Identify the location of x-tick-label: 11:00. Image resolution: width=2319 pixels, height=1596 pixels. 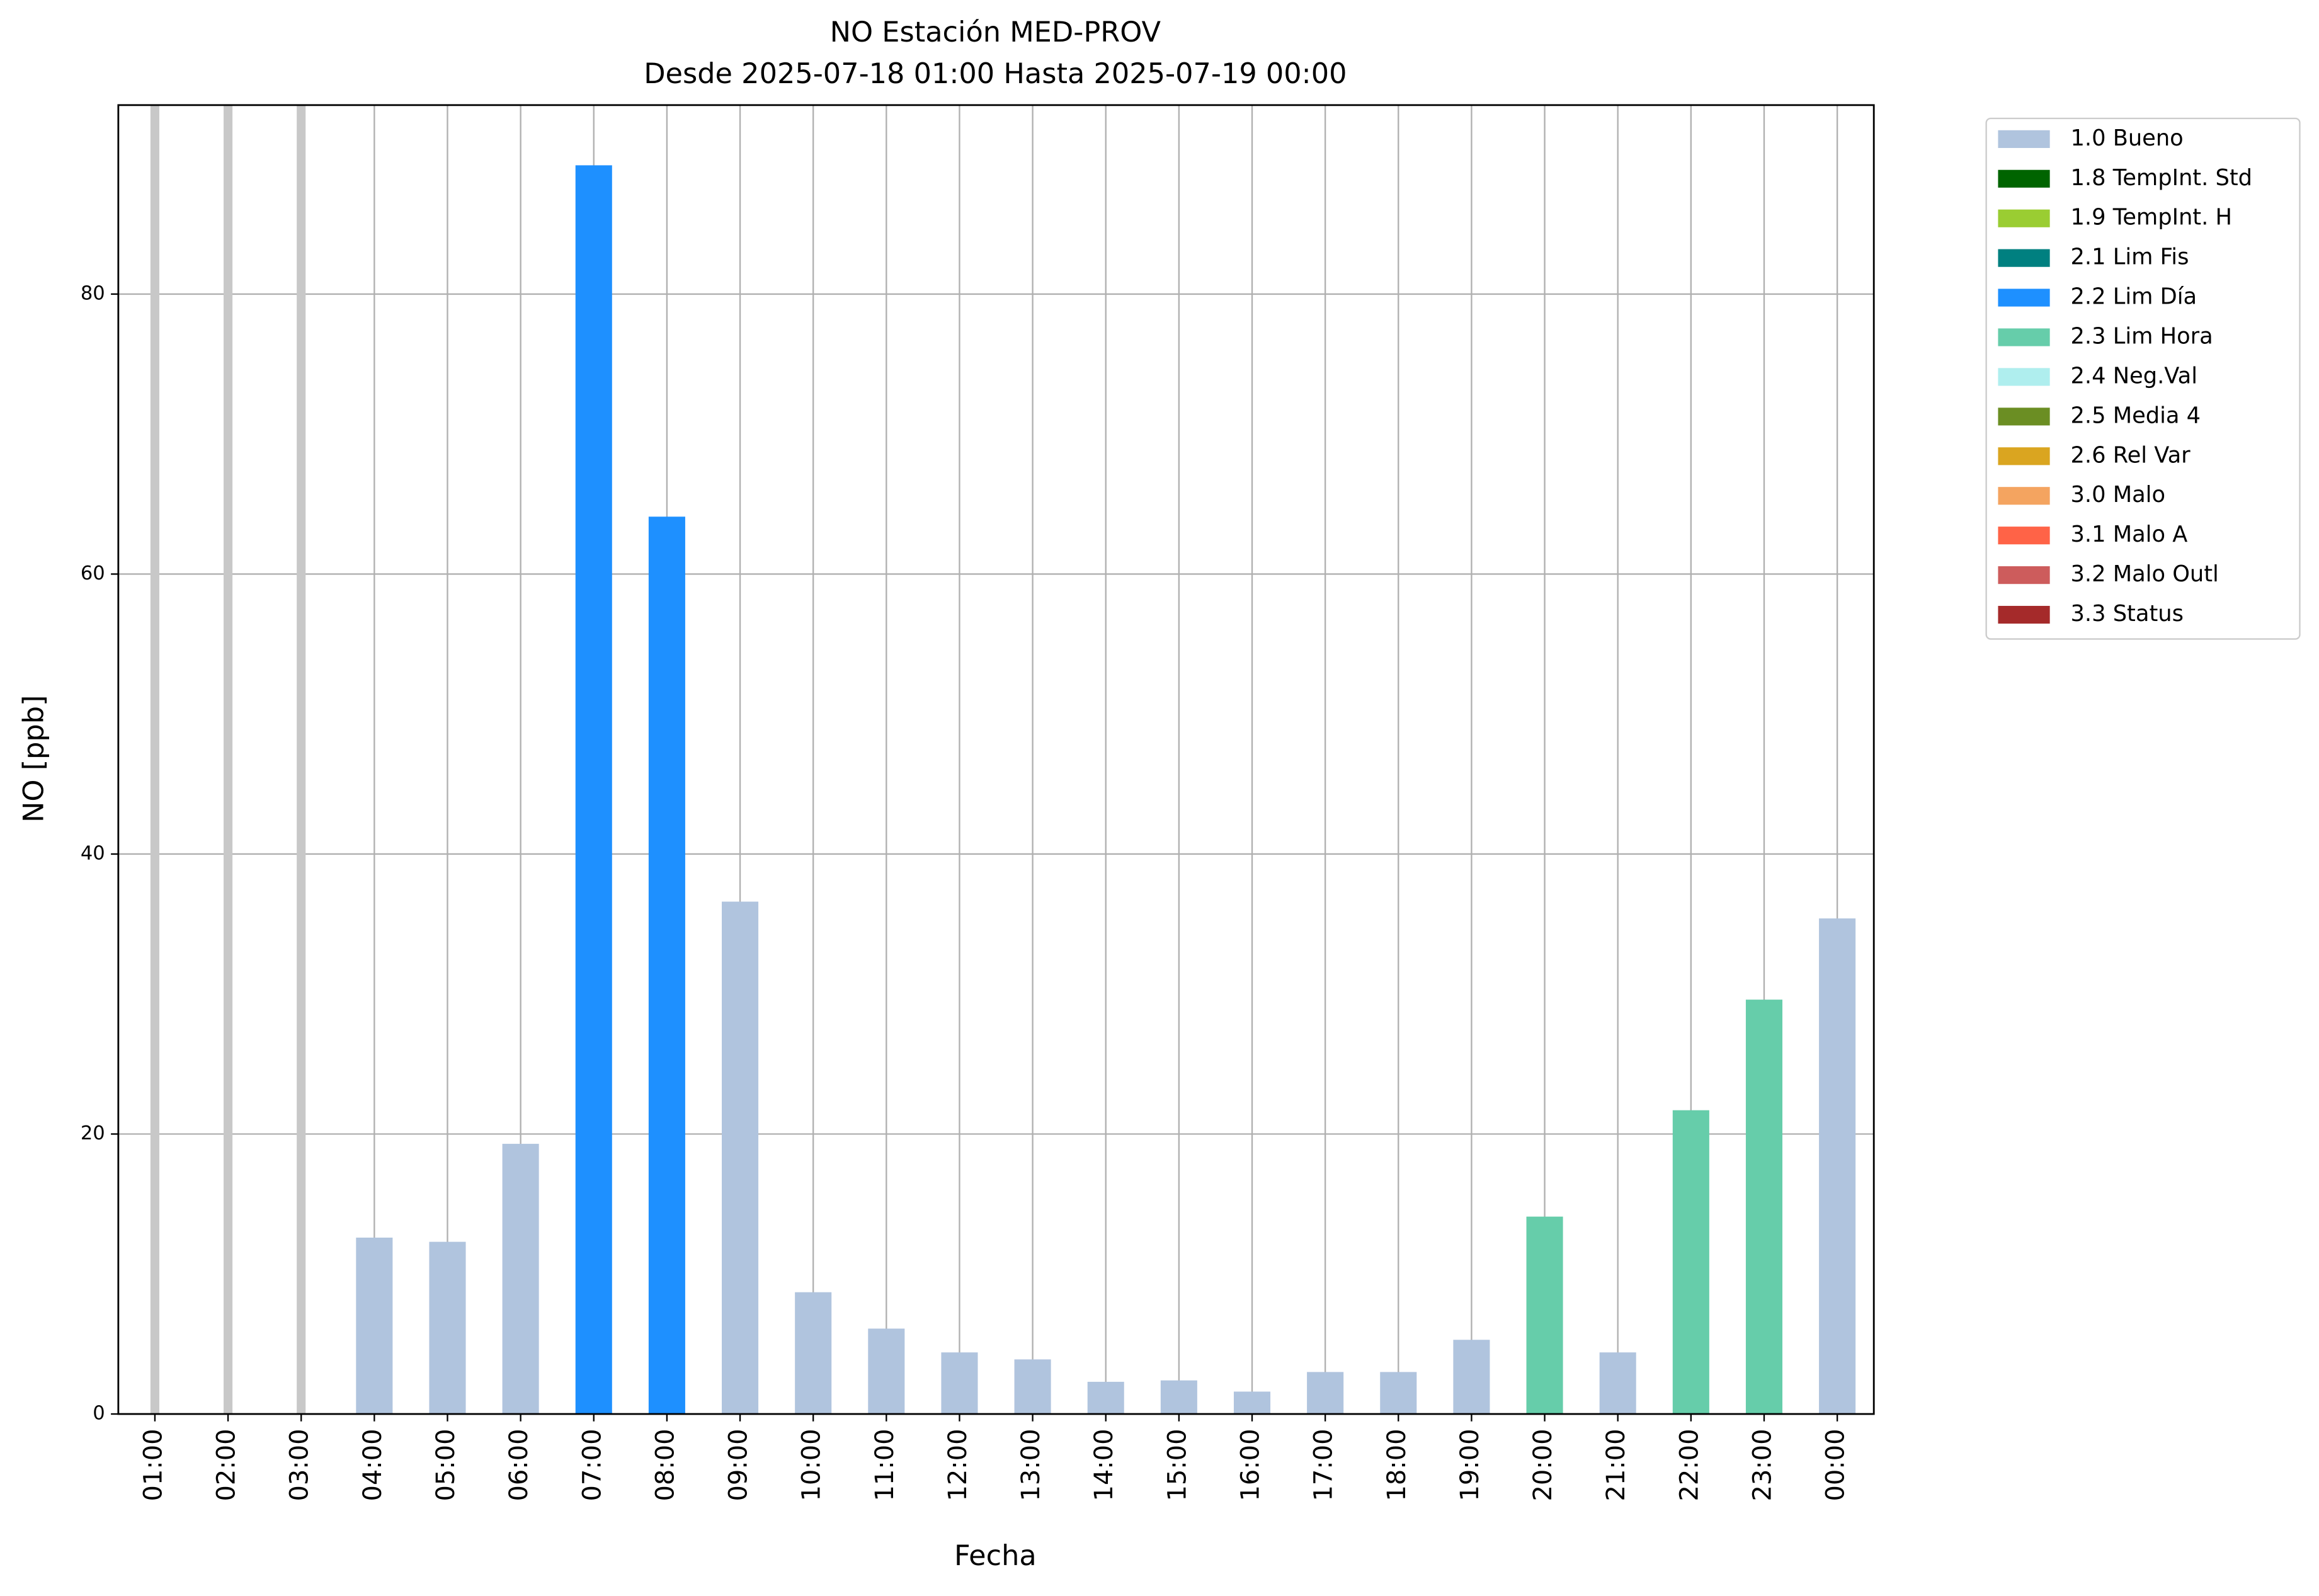
(884, 1465).